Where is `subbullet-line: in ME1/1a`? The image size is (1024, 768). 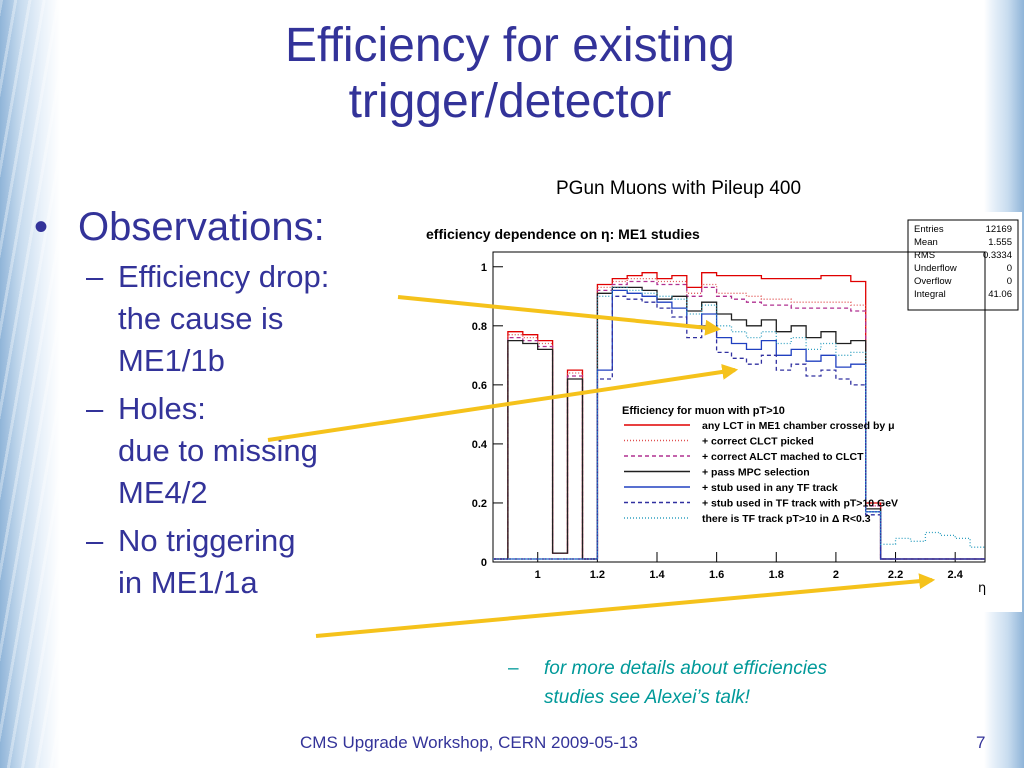 subbullet-line: in ME1/1a is located at coordinates (188, 582).